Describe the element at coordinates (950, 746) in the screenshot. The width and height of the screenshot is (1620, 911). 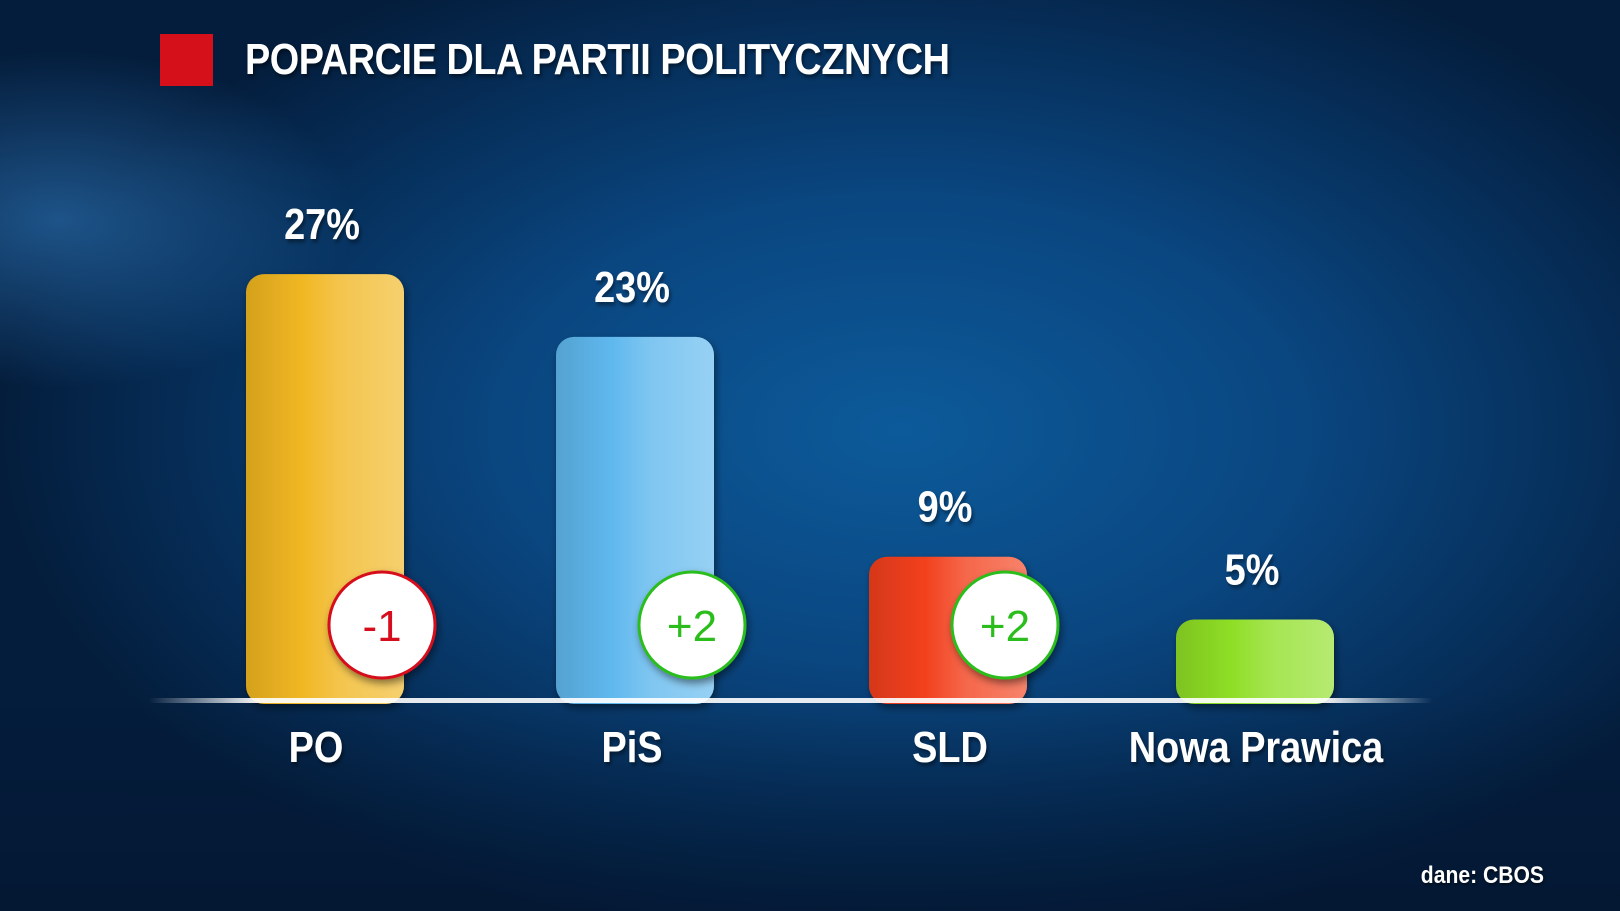
I see `category-label: SLD` at that location.